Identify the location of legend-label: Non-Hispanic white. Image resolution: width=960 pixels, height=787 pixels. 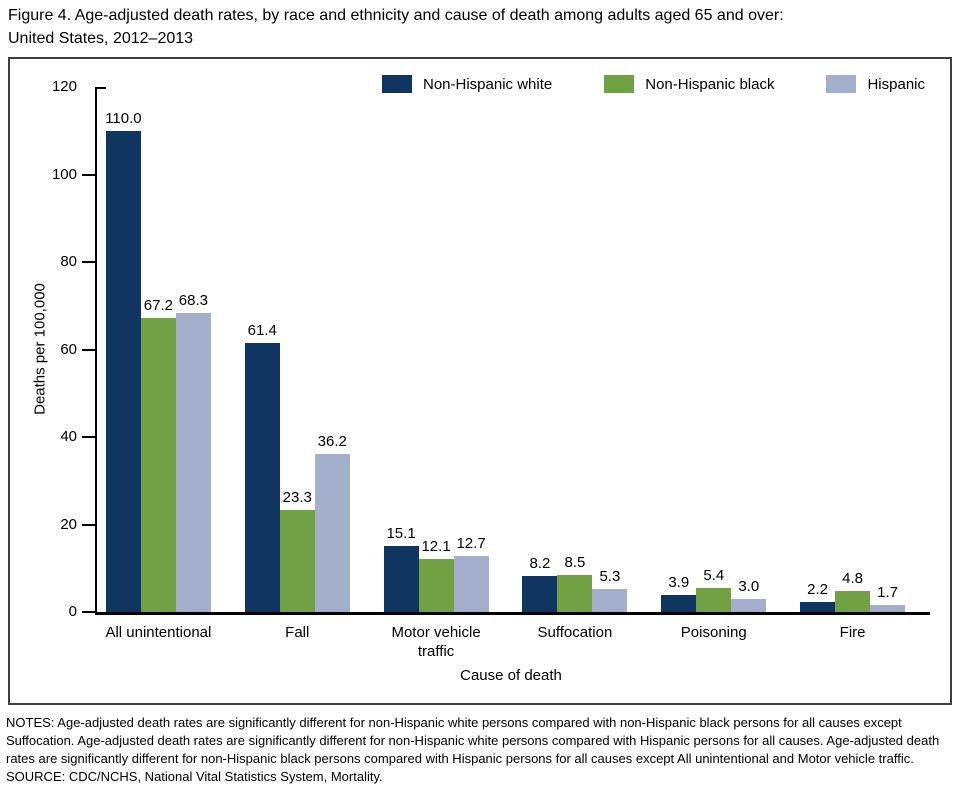
(488, 84).